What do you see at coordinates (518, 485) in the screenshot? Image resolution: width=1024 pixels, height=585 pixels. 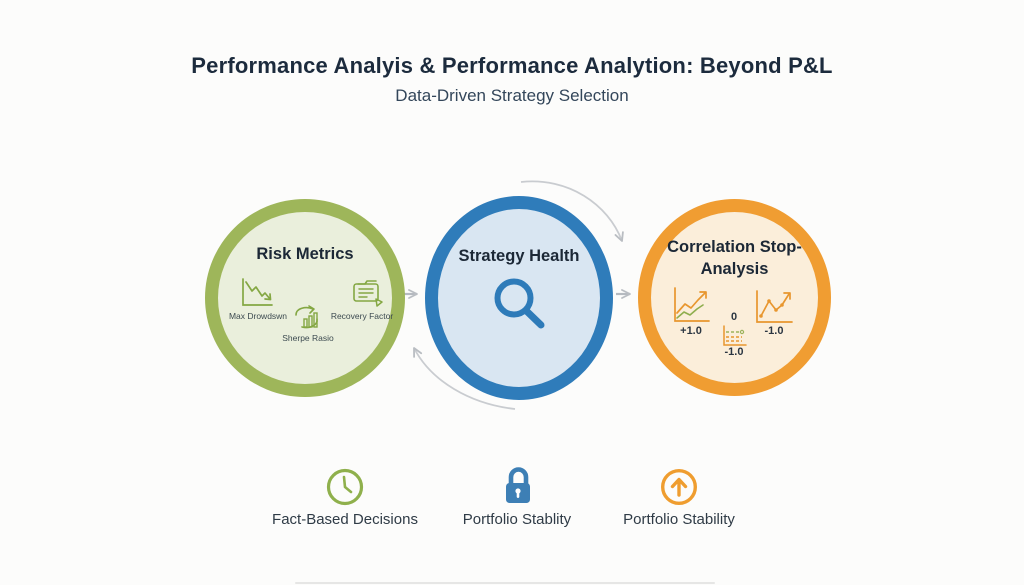 I see `lock-icon` at bounding box center [518, 485].